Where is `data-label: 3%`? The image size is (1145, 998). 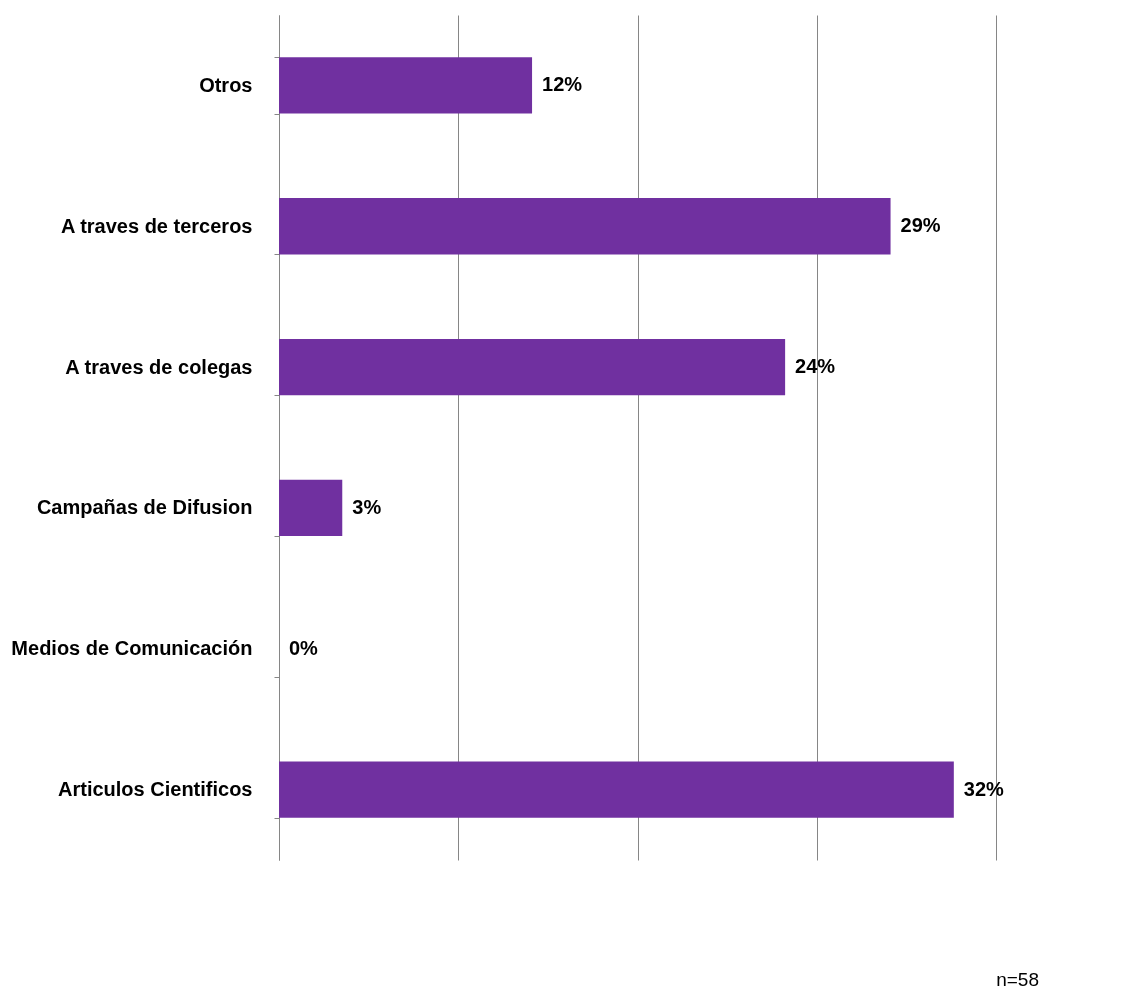 data-label: 3% is located at coordinates (367, 506).